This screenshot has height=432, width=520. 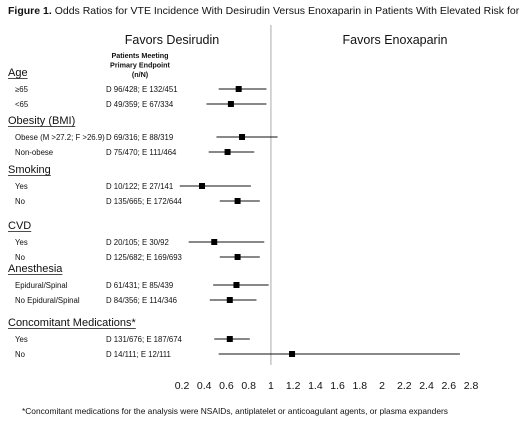 I want to click on favors-right-label: Favors Enoxaparin, so click(x=395, y=40).